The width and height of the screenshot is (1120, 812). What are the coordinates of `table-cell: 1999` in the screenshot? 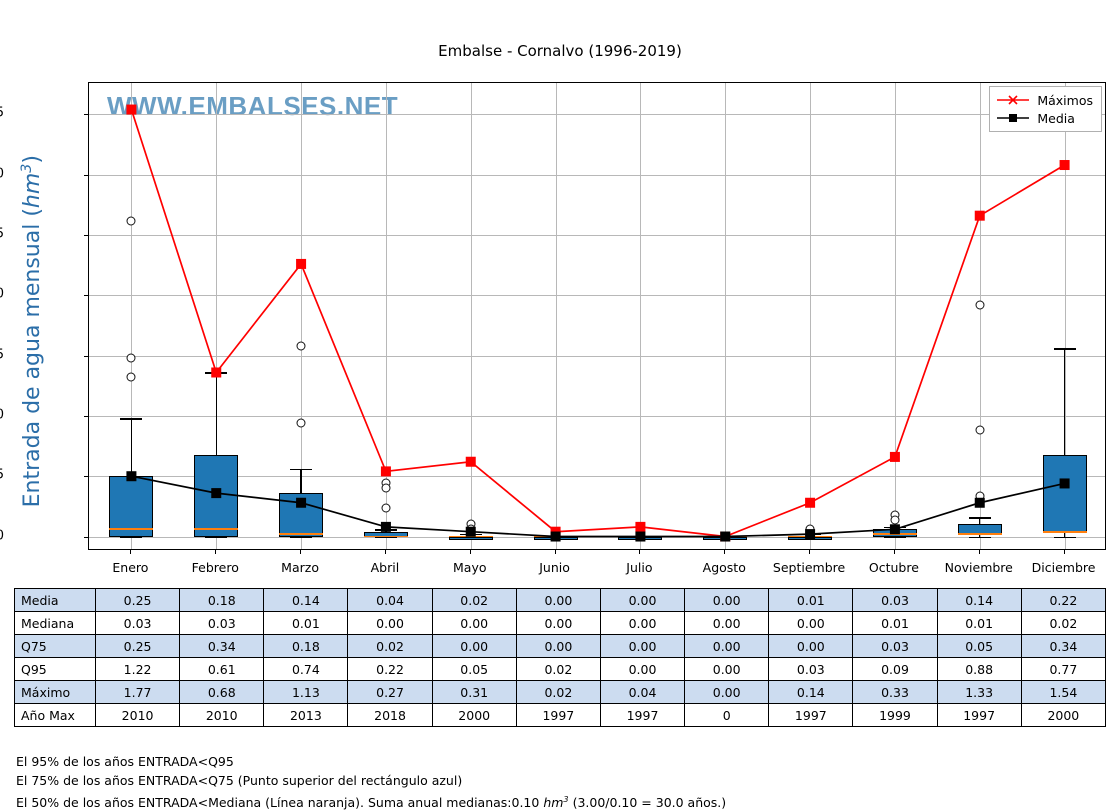 It's located at (895, 715).